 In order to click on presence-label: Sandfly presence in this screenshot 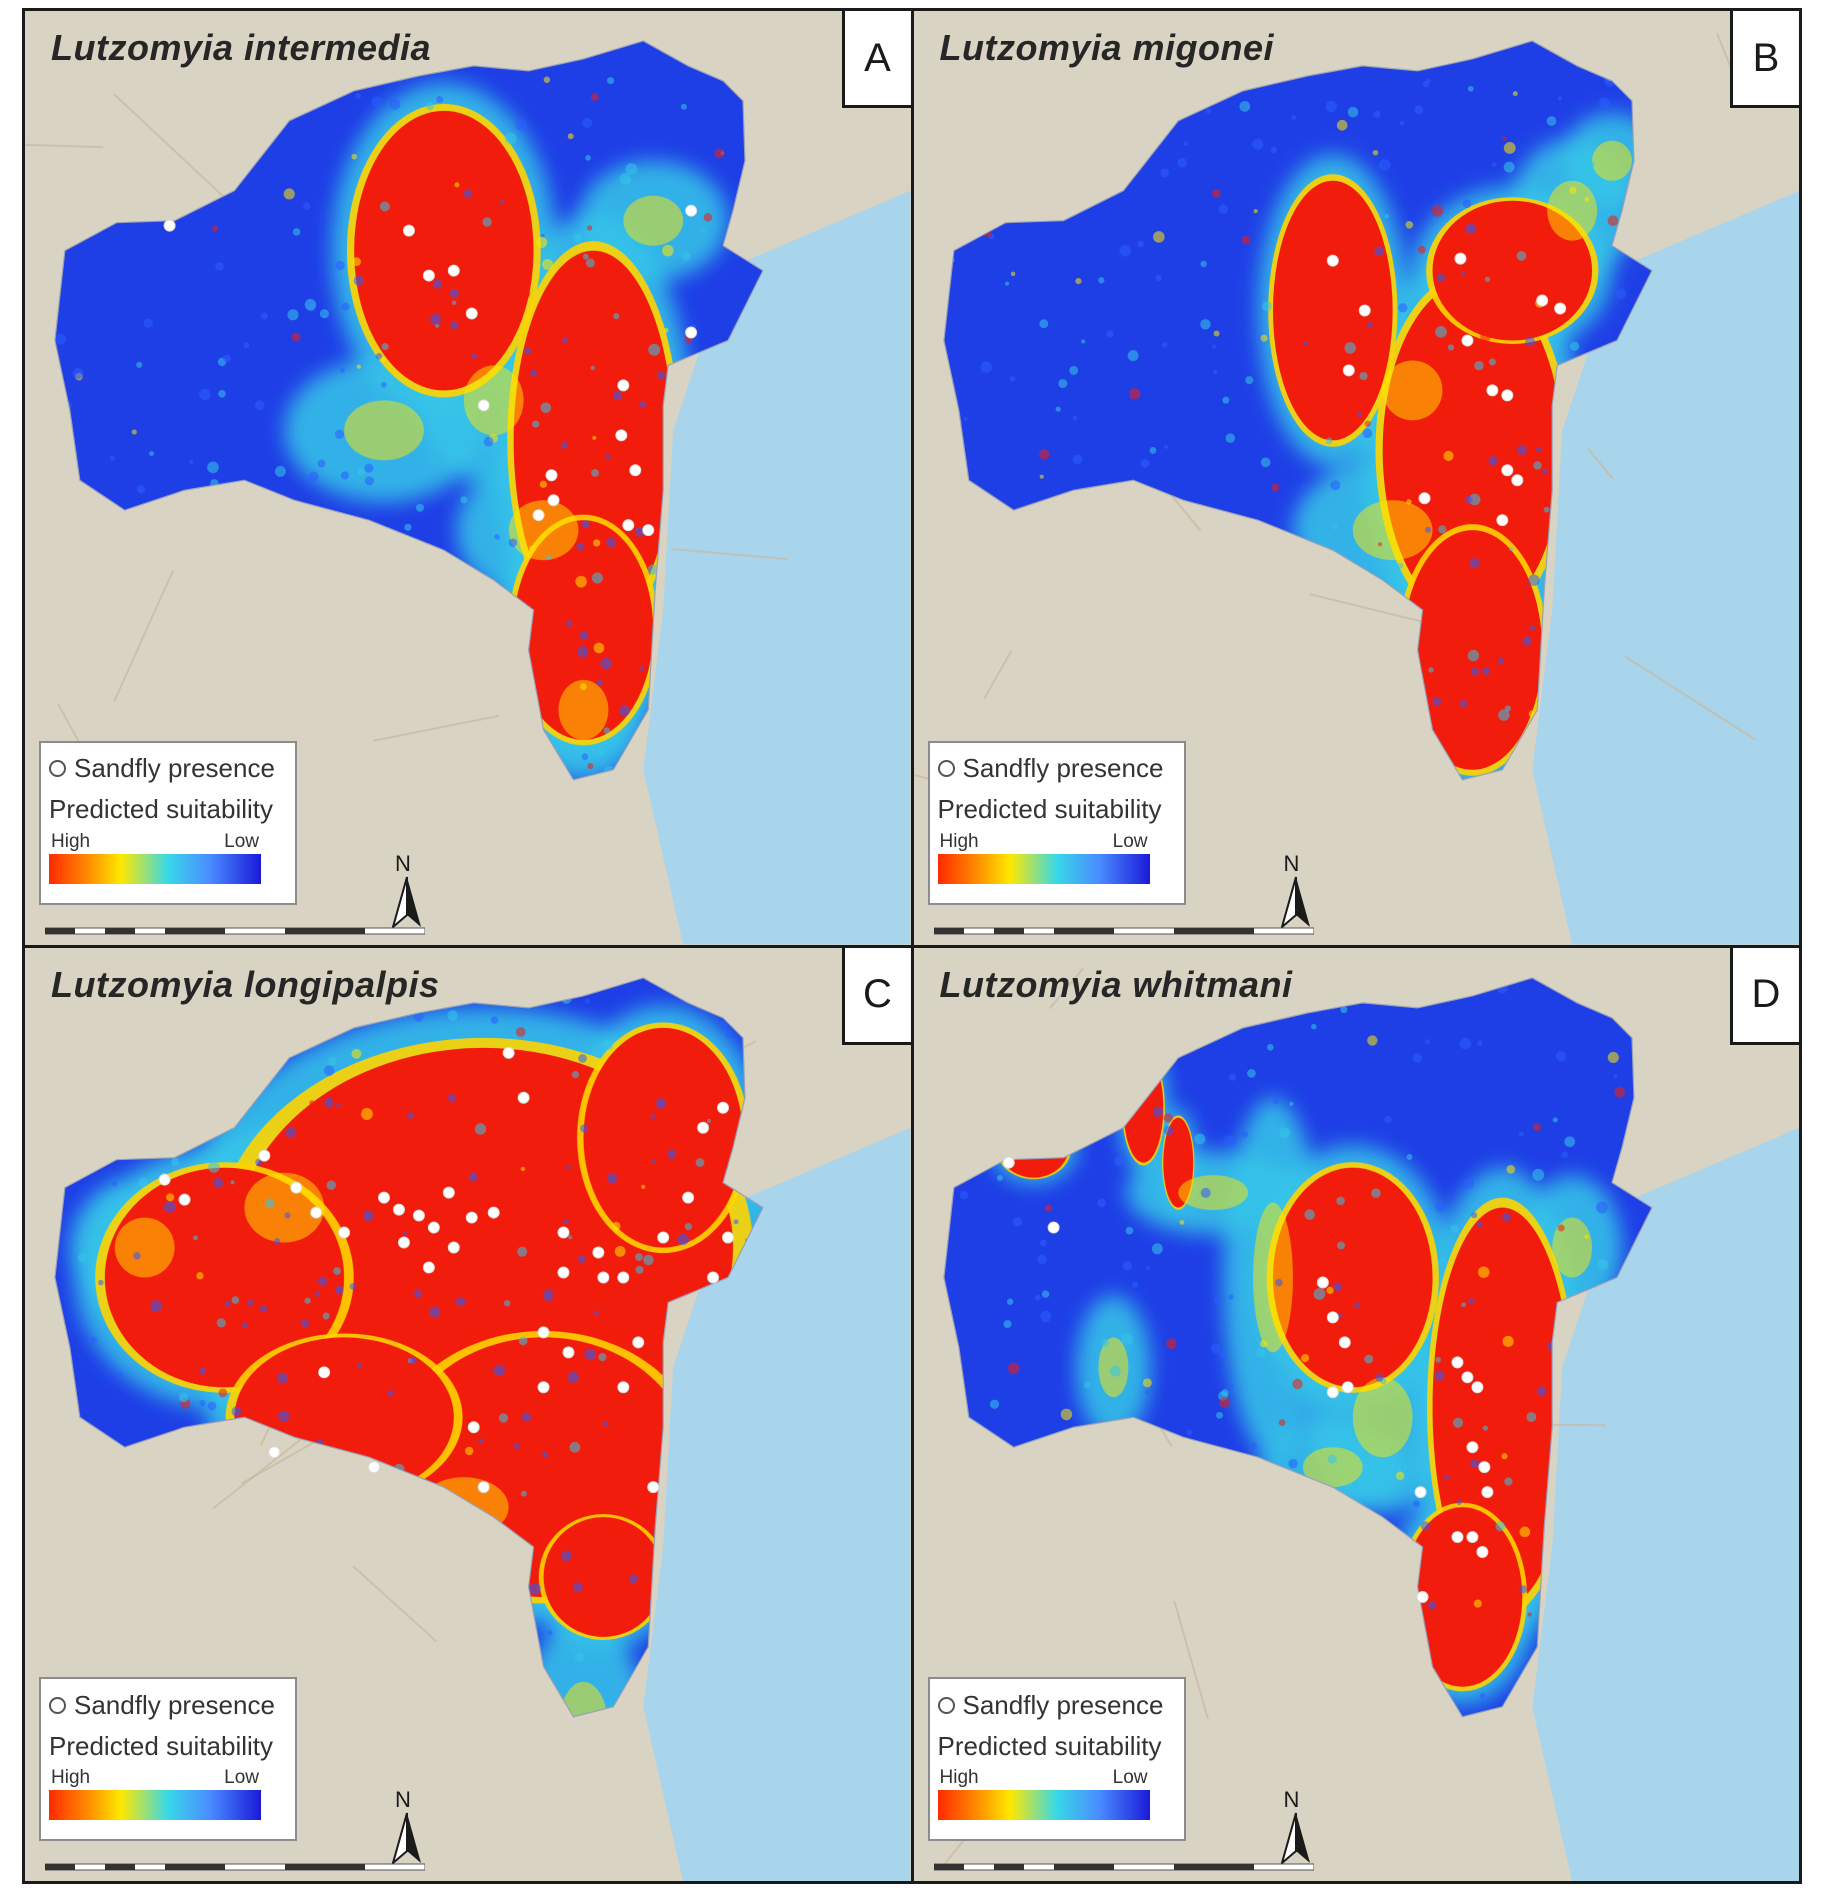, I will do `click(174, 768)`.